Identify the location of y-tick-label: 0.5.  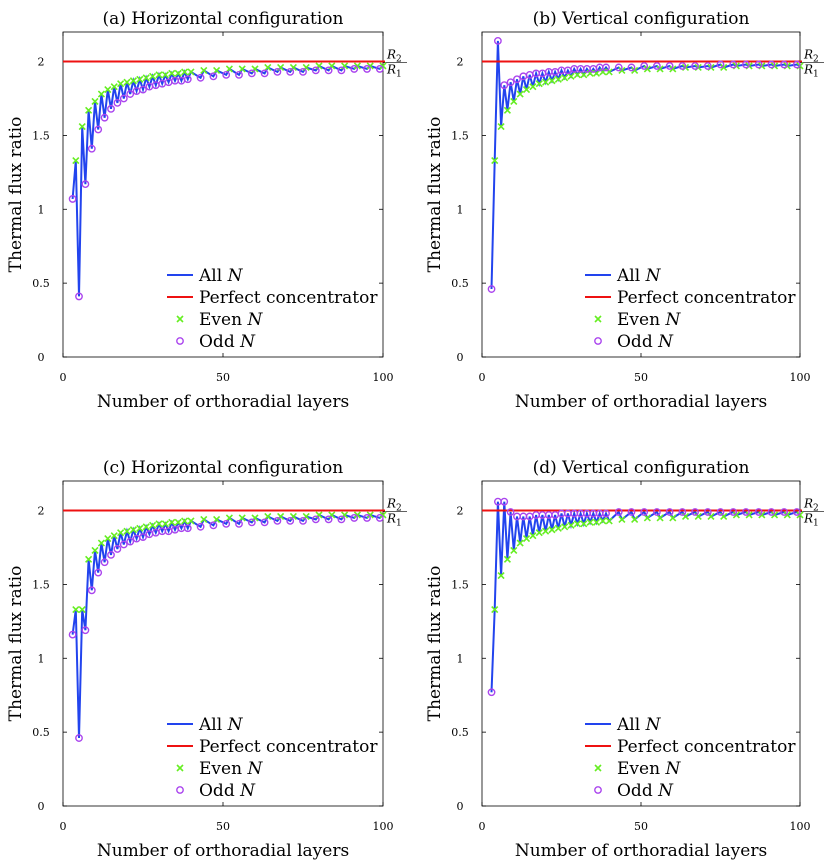
(460, 283).